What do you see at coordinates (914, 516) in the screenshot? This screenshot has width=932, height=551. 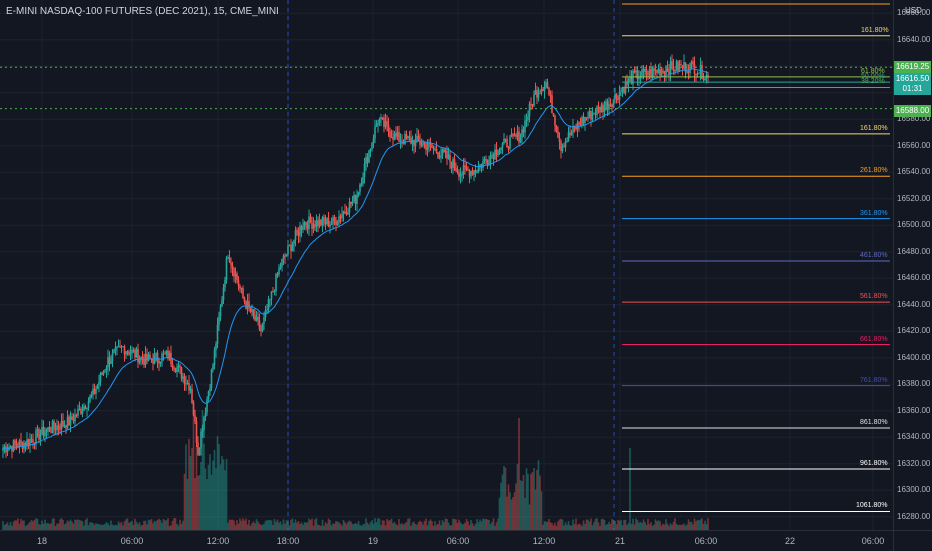 I see `price-tick: 16280.00` at bounding box center [914, 516].